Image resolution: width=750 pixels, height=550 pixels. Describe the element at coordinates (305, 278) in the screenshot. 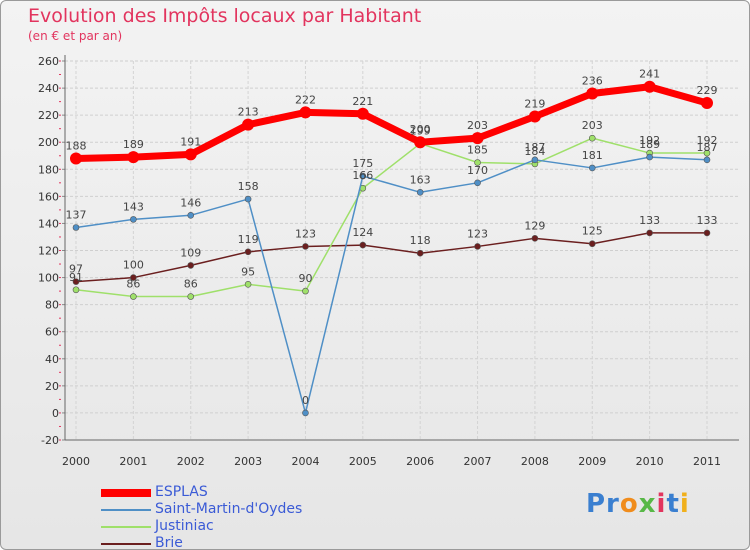

I see `data-label: 90` at that location.